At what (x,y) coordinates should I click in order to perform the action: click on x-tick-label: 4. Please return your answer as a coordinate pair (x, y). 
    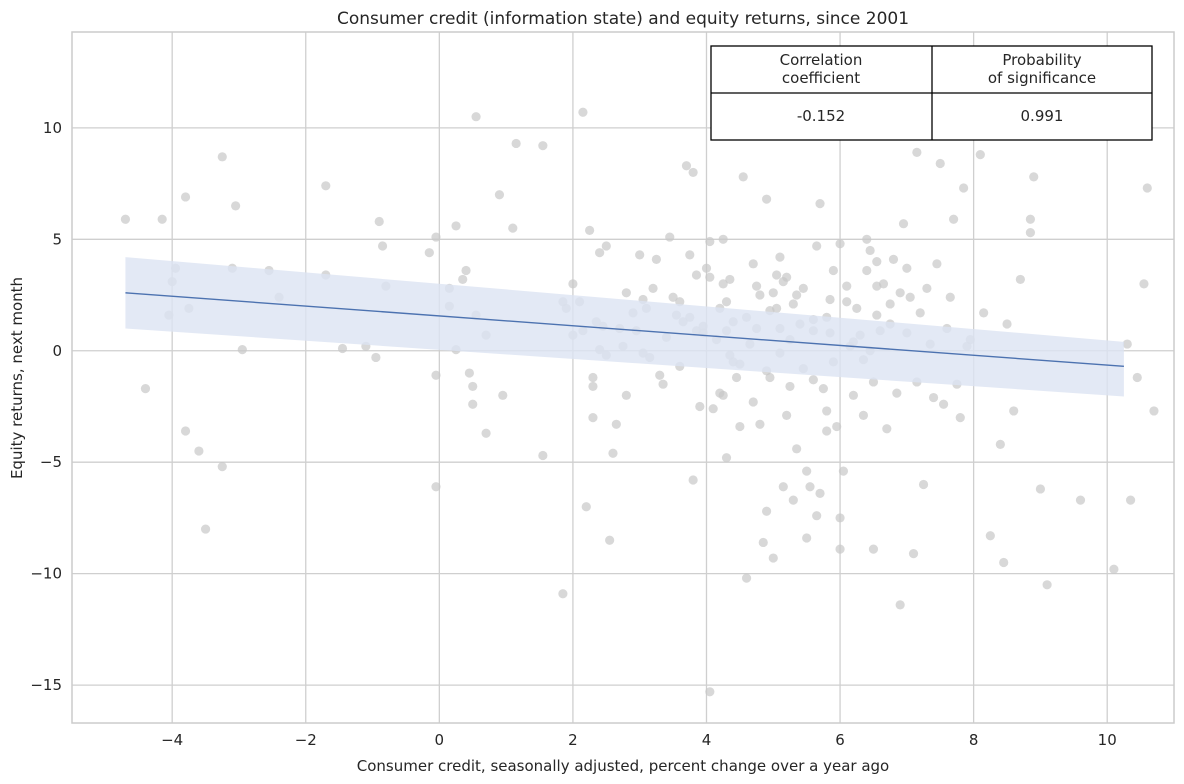
    Looking at the image, I should click on (707, 740).